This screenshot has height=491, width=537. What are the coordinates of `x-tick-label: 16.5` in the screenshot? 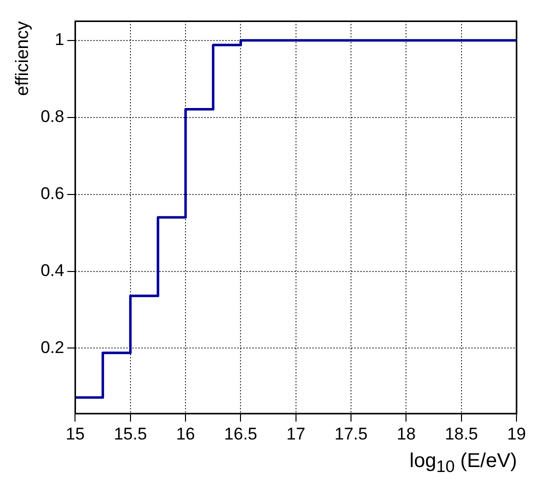 It's located at (241, 434).